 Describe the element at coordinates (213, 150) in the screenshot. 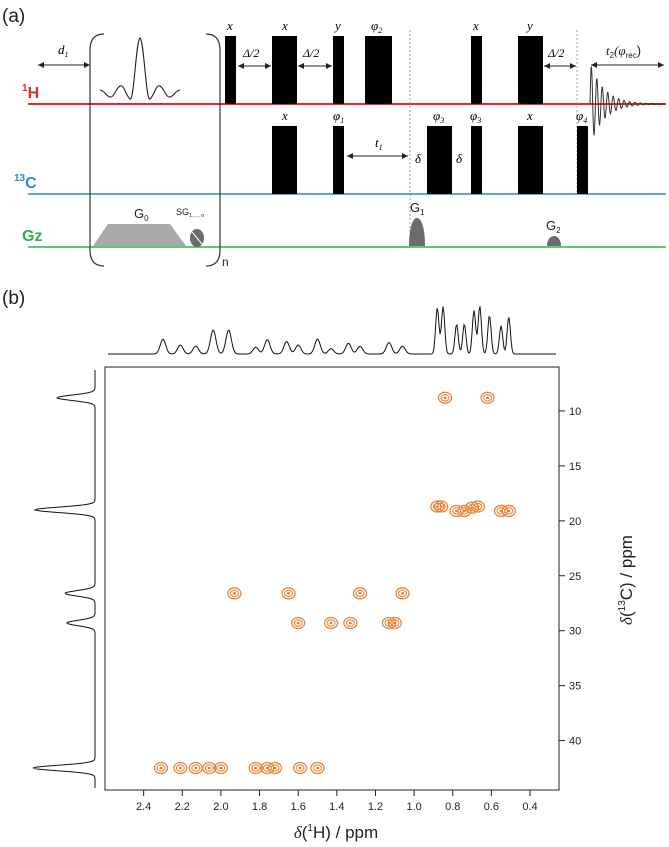

I see `loop-bracket-right` at that location.